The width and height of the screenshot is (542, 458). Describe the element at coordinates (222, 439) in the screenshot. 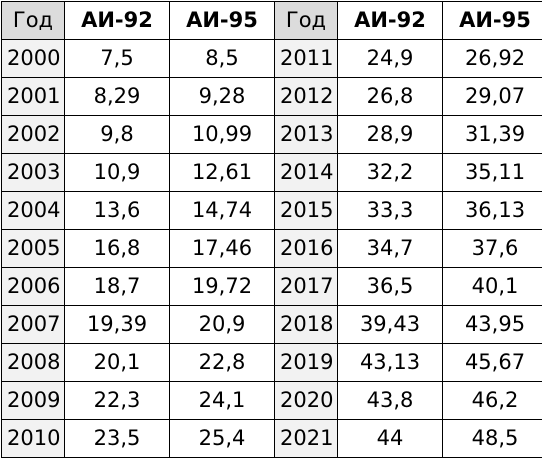

I see `cell-ai95: 25,4` at that location.